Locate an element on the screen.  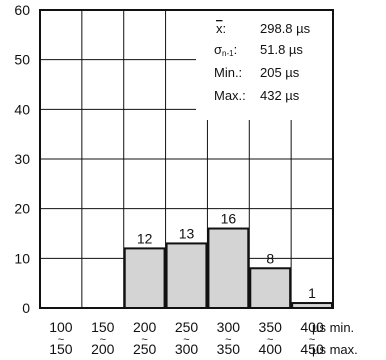
y-tick-label: 50 is located at coordinates (22, 60).